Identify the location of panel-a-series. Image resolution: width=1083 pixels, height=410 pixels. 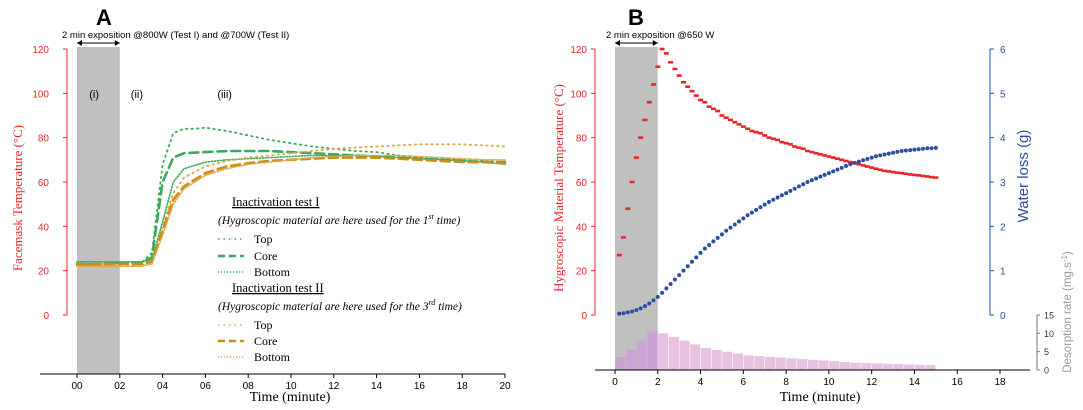
(291, 197).